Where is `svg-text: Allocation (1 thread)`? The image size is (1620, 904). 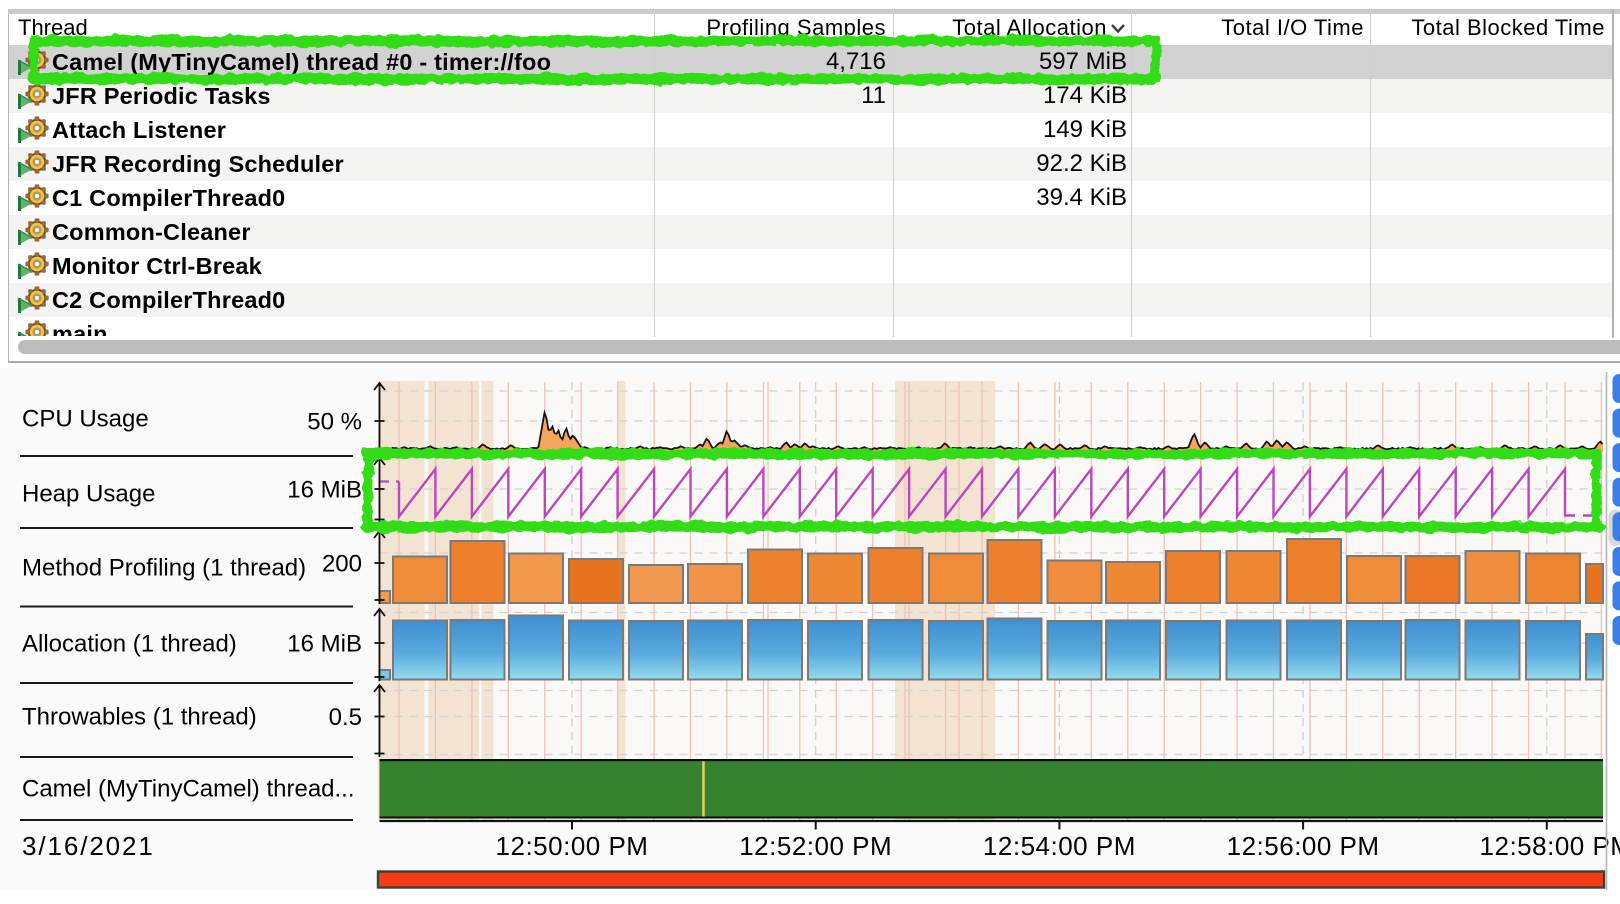 svg-text: Allocation (1 thread) is located at coordinates (129, 644).